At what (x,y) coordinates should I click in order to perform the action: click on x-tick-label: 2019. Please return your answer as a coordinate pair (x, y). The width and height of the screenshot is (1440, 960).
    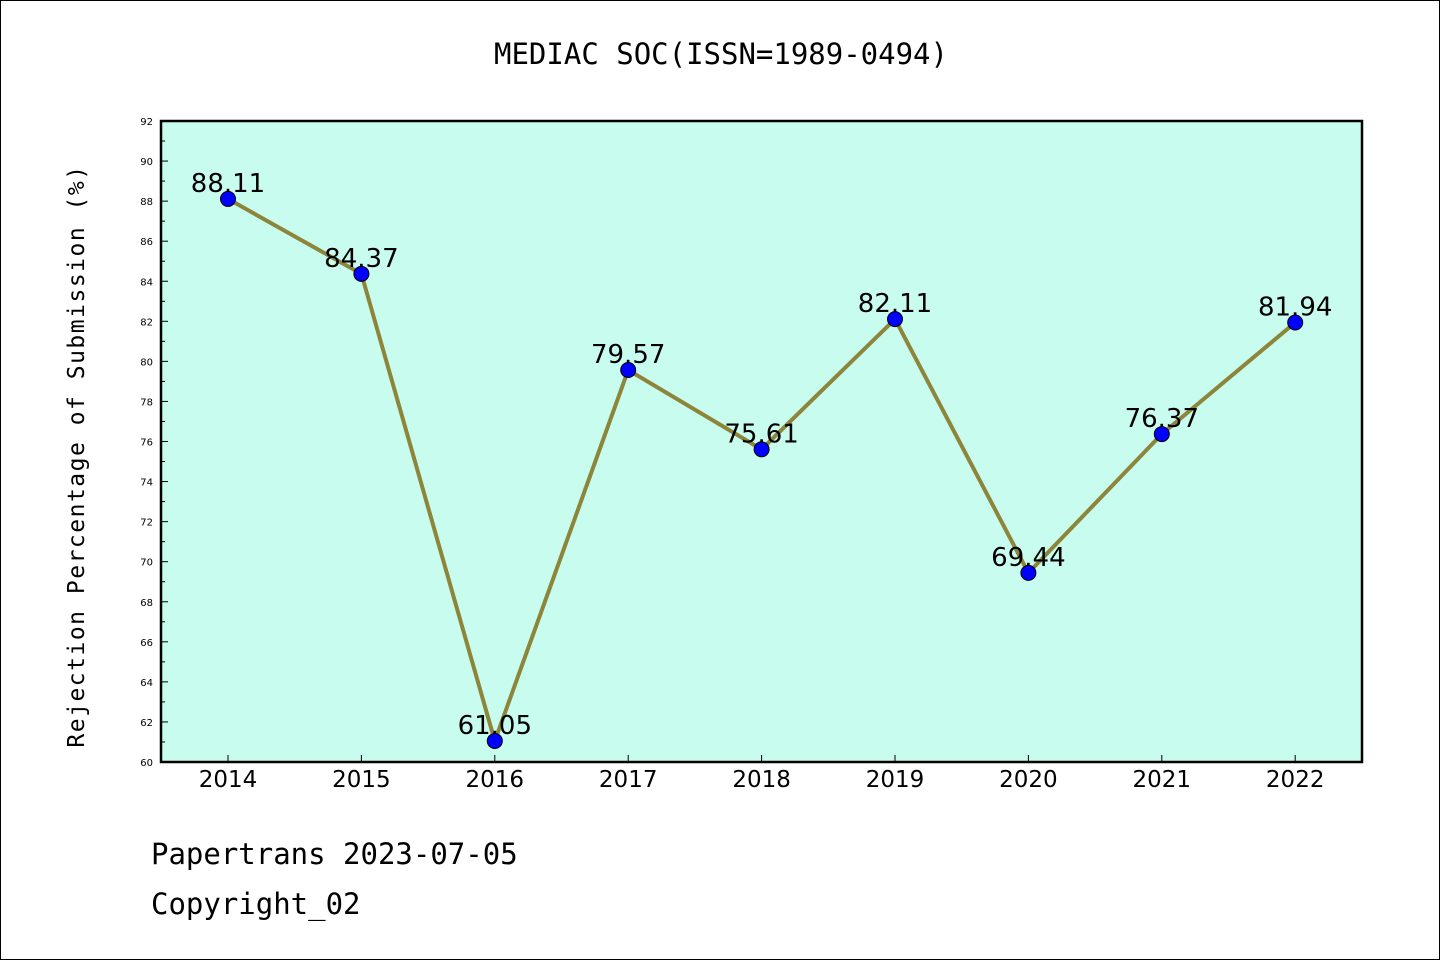
    Looking at the image, I should click on (895, 780).